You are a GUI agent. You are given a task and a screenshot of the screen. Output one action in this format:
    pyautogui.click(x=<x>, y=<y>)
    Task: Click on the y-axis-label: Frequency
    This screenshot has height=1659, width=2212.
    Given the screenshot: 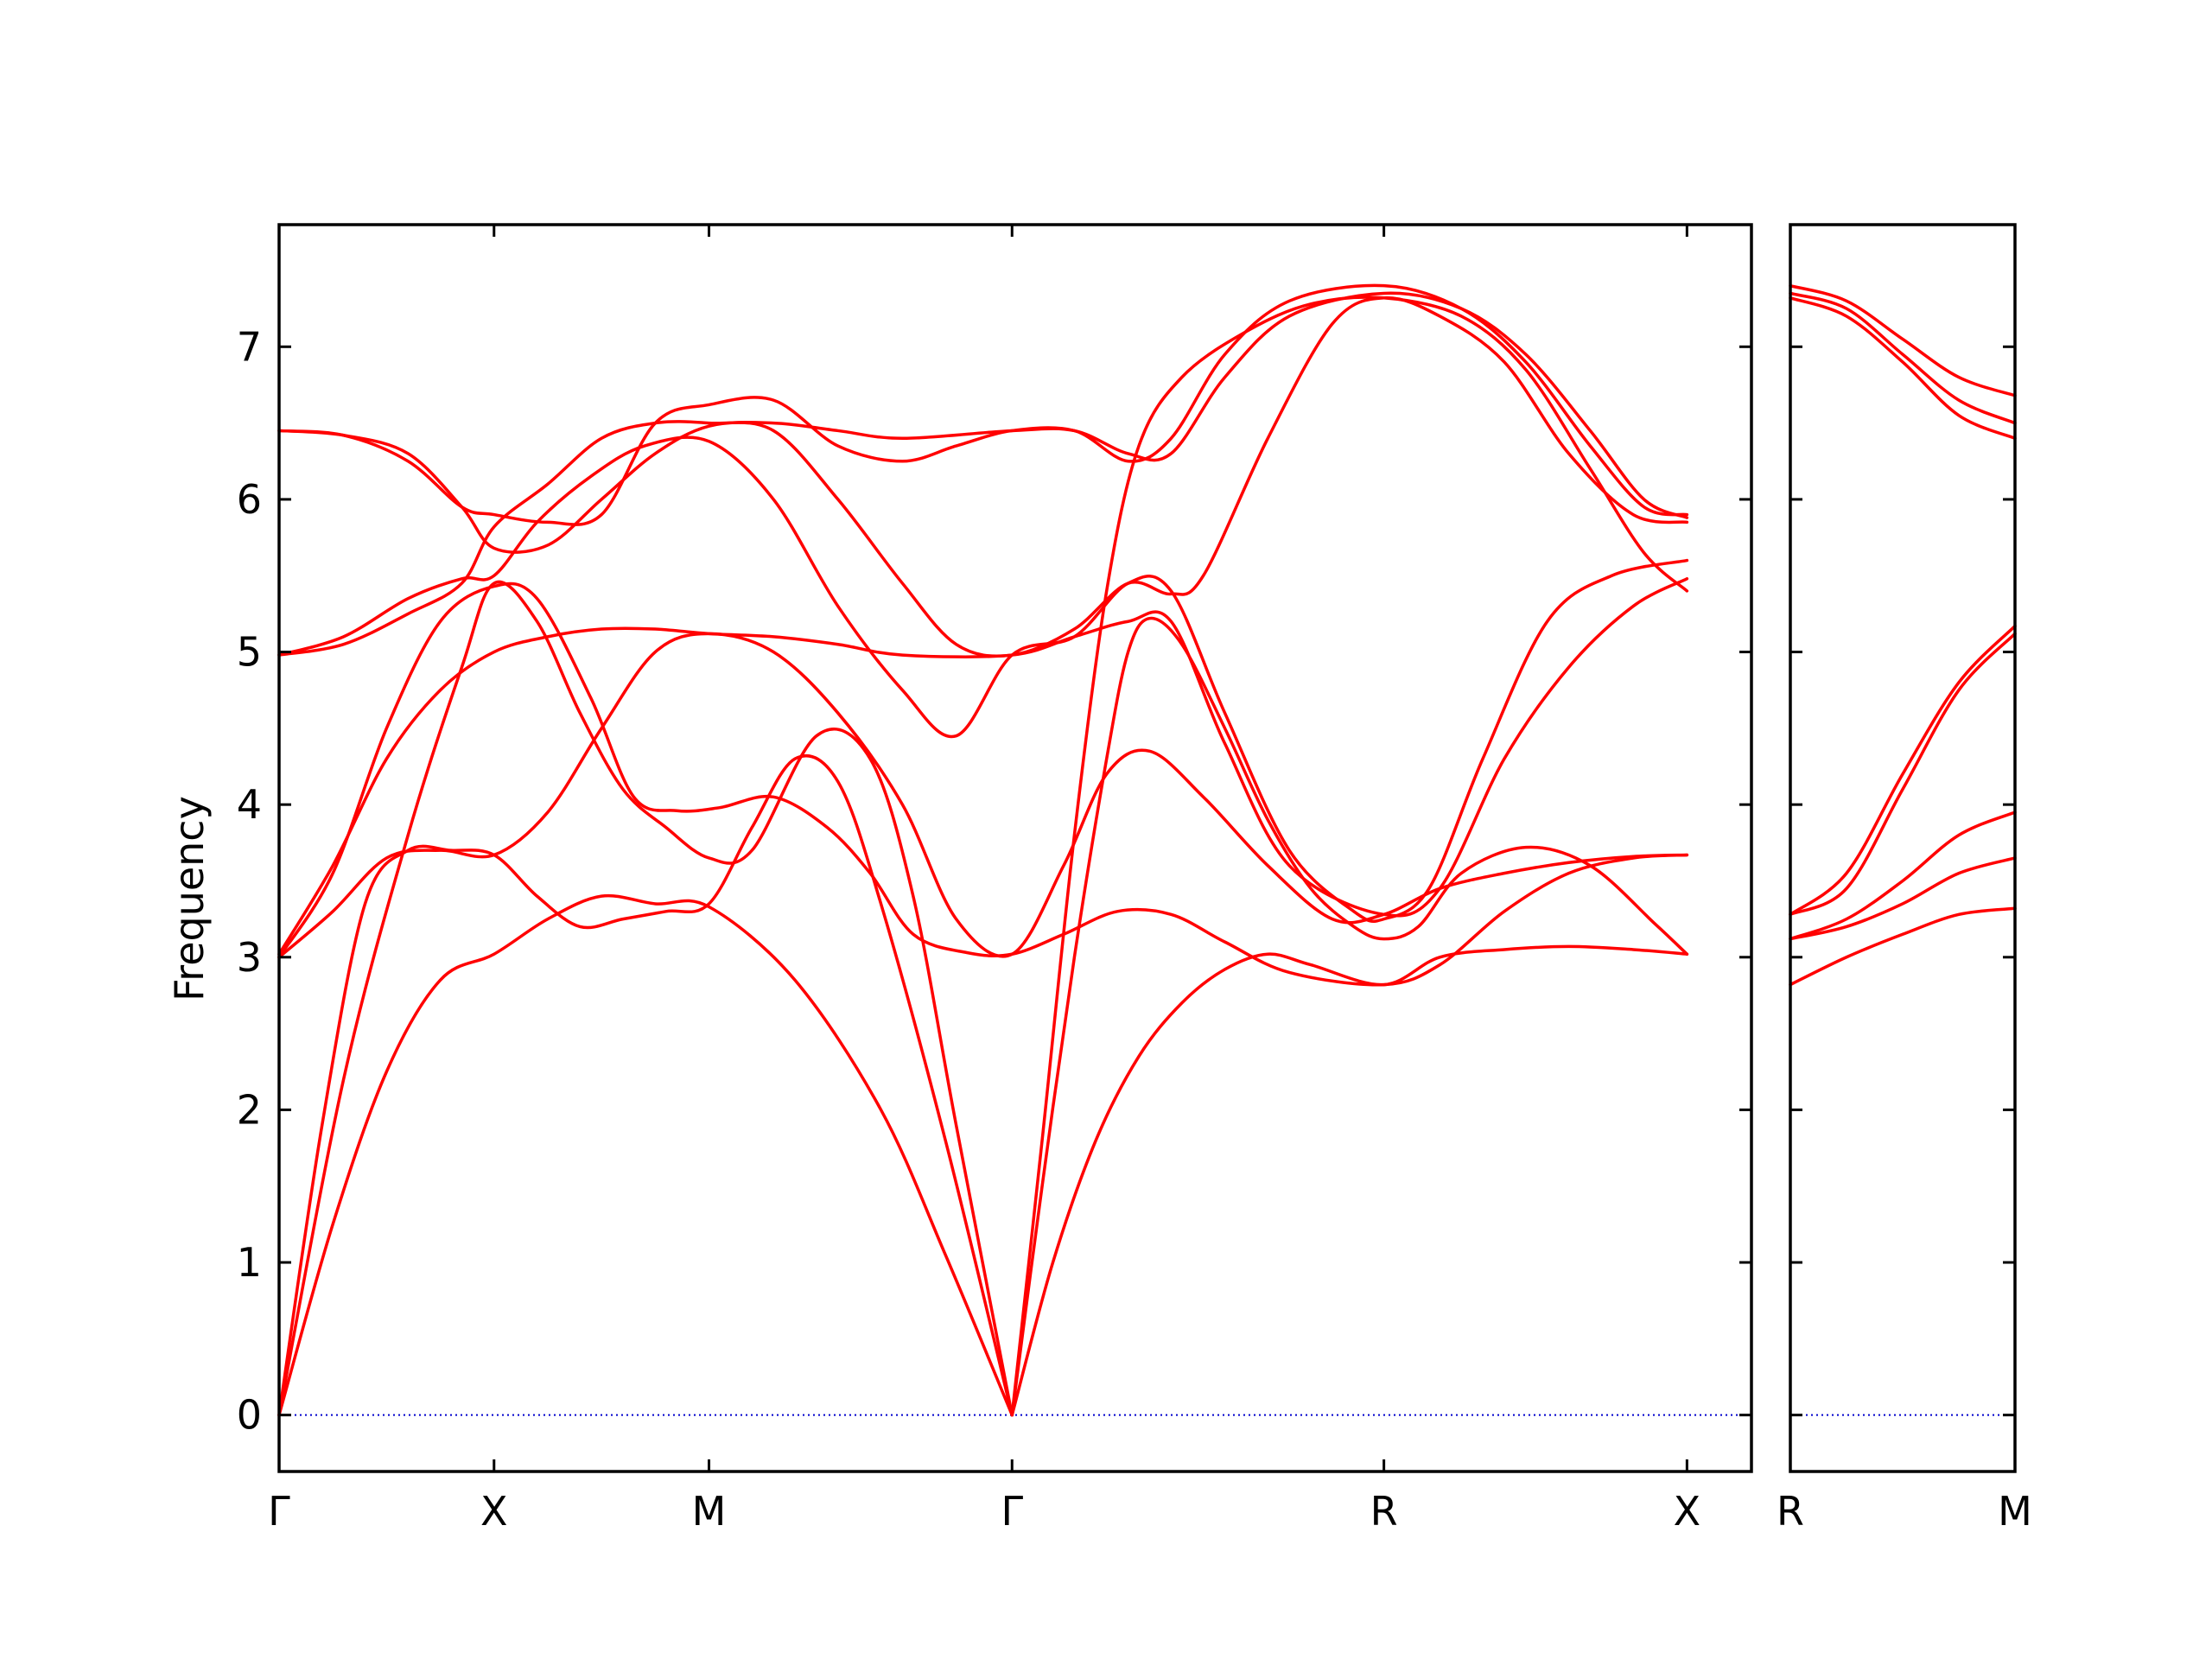 What is the action you would take?
    pyautogui.click(x=189, y=898)
    